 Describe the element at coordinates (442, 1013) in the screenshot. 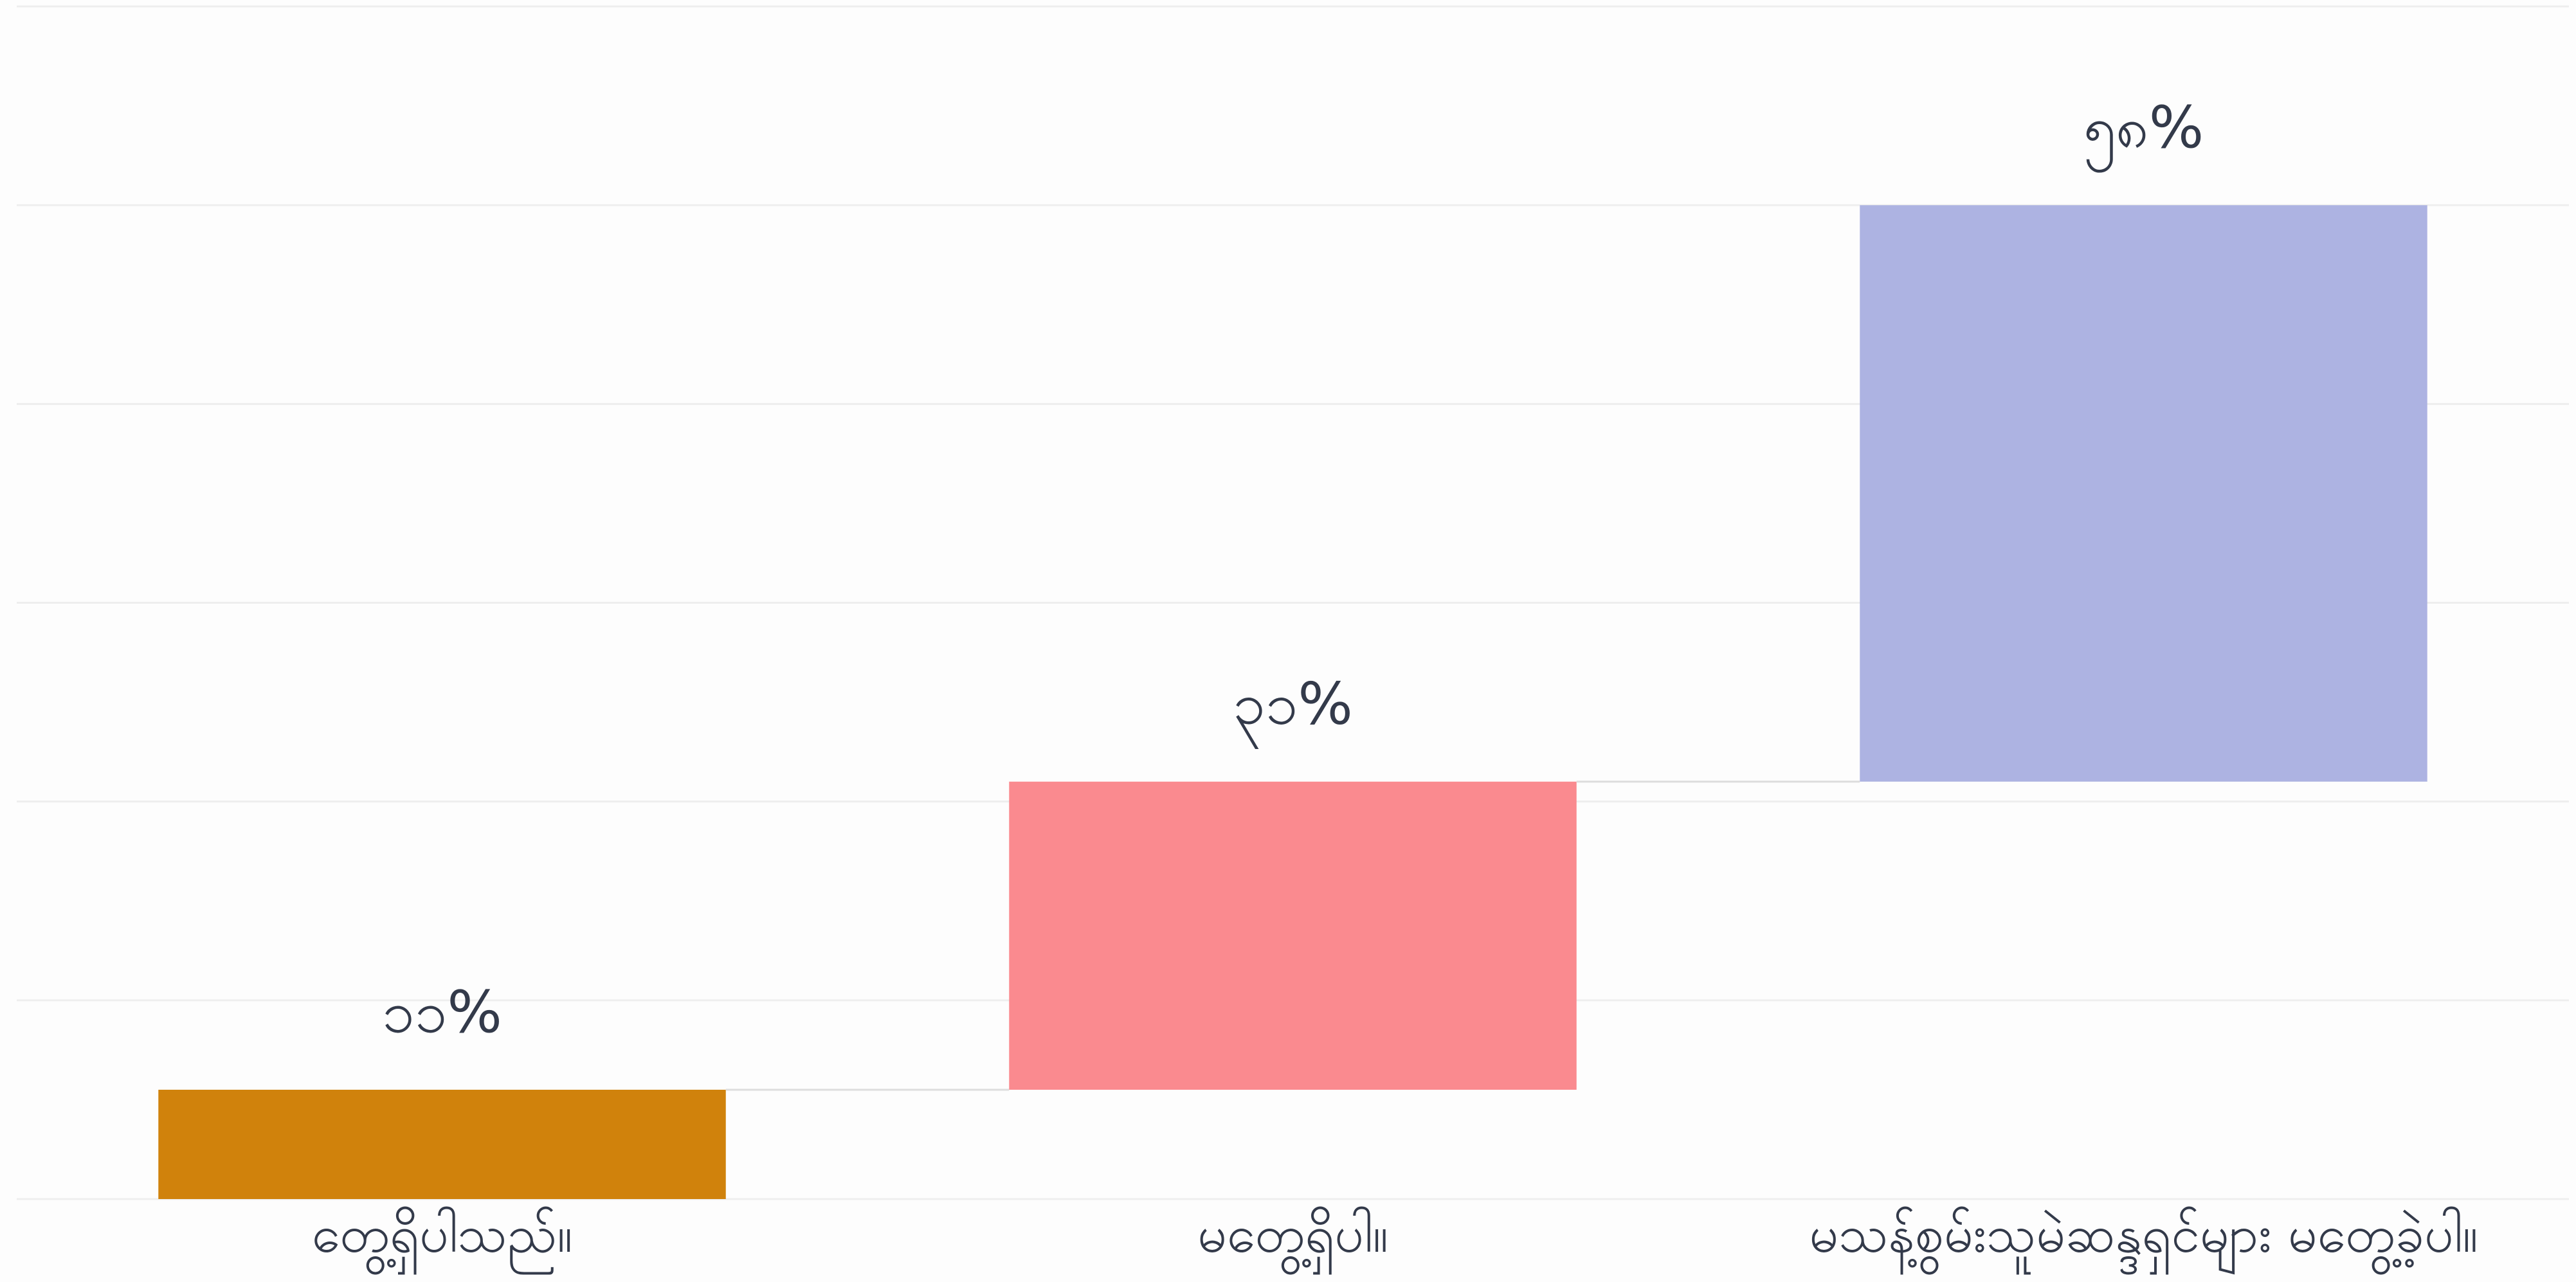

I see `value-label: ၁၁%` at that location.